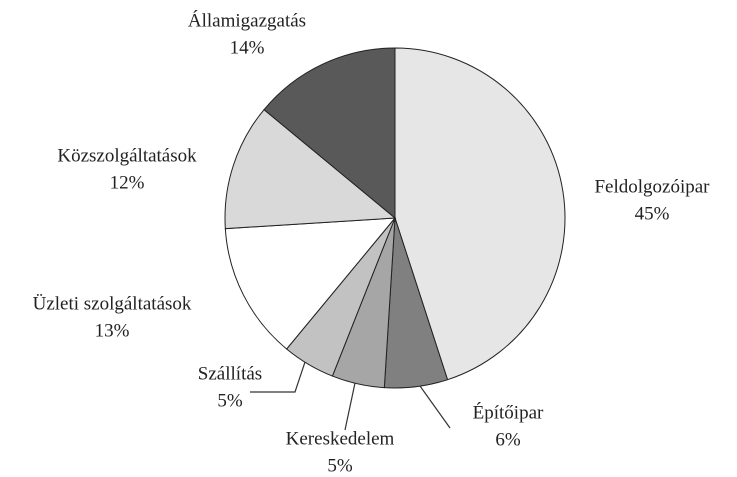 Image resolution: width=737 pixels, height=477 pixels. I want to click on slice-value-label: 45%, so click(652, 213).